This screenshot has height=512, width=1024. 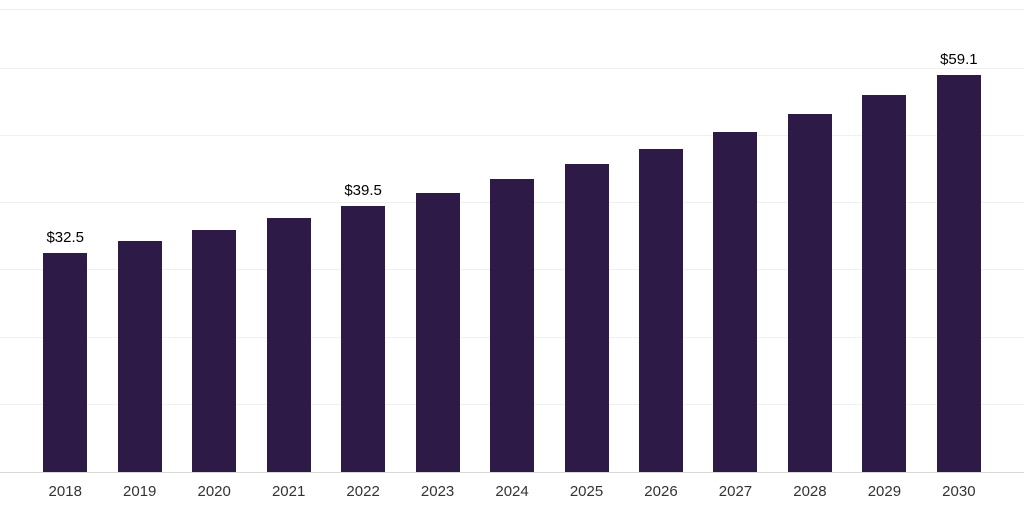 I want to click on bar-slot: $32.5, so click(x=65, y=241).